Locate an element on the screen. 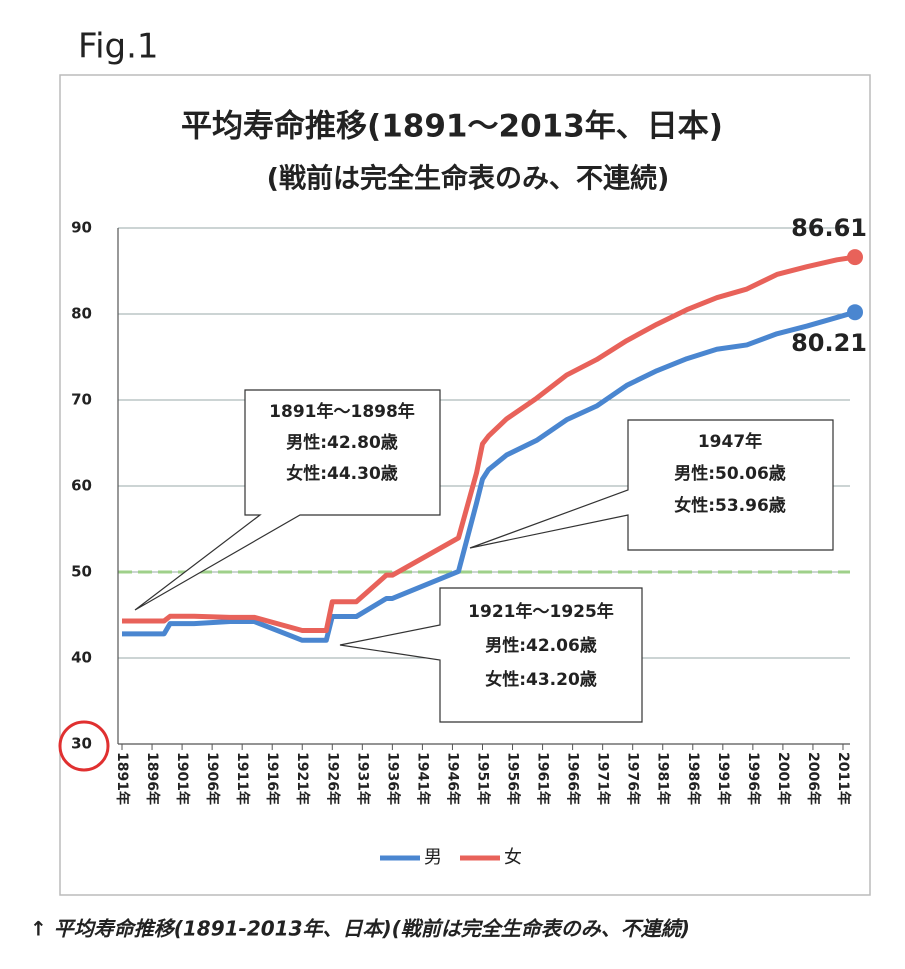 Image resolution: width=905 pixels, height=969 pixels. y-tick-label: 70 is located at coordinates (81, 400).